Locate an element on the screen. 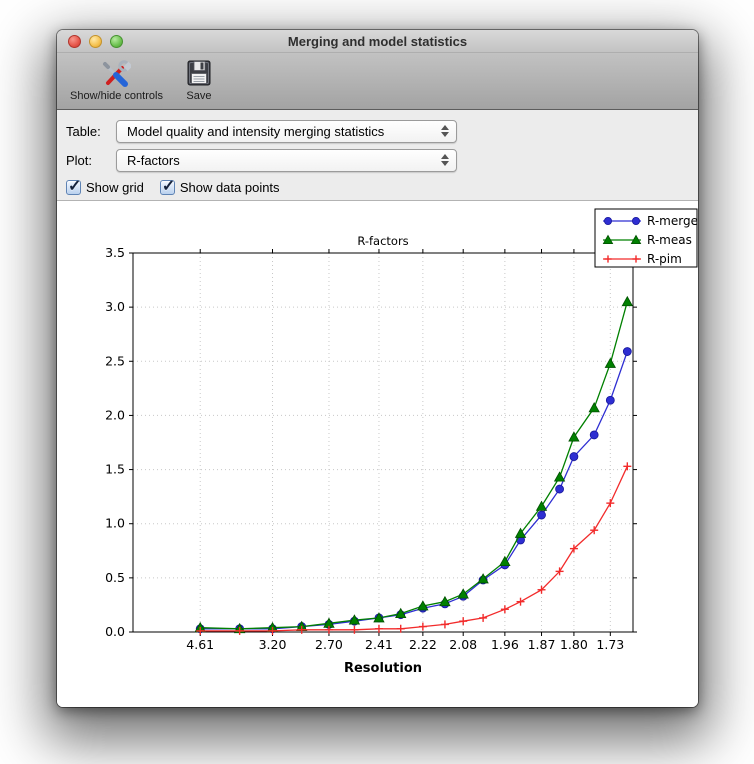 This screenshot has width=754, height=764. svg-text: 3.5 is located at coordinates (115, 252).